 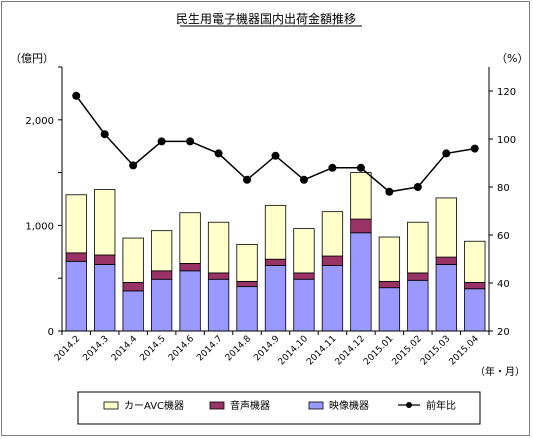 I want to click on x-axis-unit: （年・月）, so click(x=500, y=371).